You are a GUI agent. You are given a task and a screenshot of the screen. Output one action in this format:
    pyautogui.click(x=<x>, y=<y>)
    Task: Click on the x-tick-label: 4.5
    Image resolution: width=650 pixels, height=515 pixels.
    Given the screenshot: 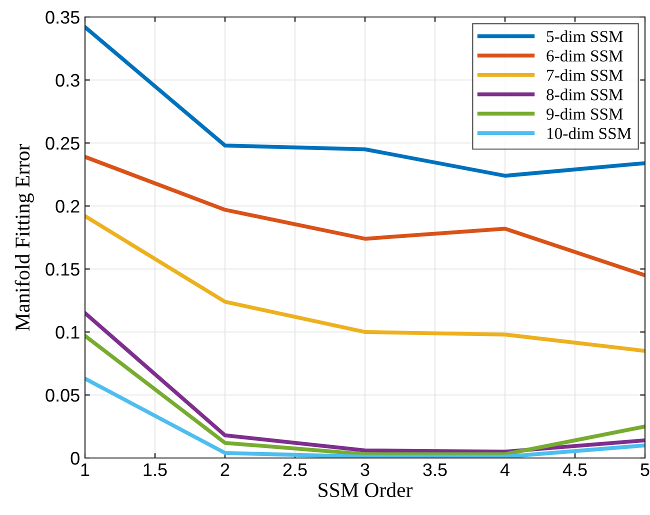 What is the action you would take?
    pyautogui.click(x=574, y=470)
    